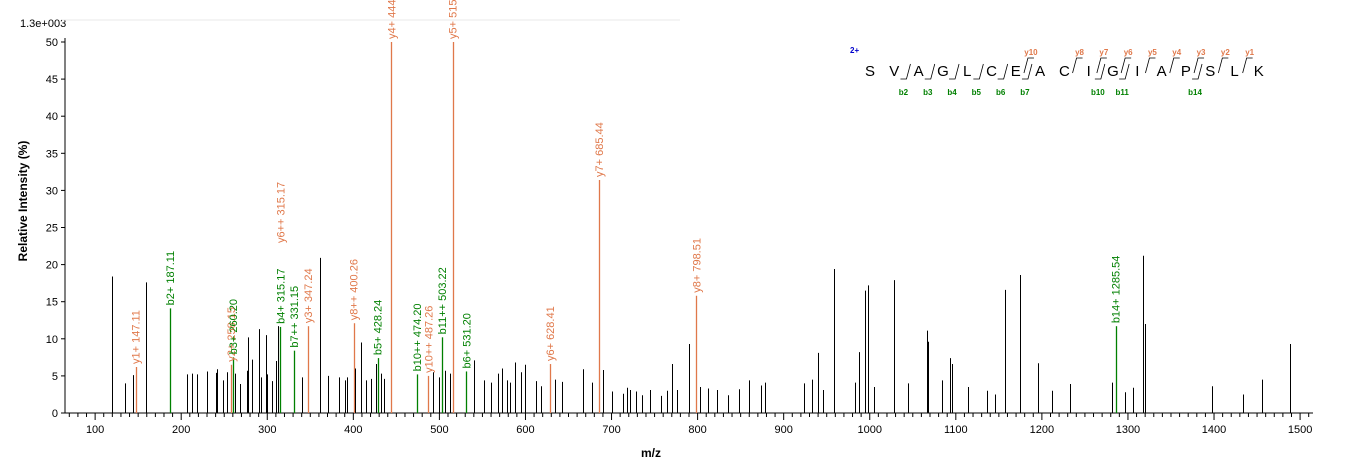  What do you see at coordinates (1079, 52) in the screenshot?
I see `y-ion-label: y8` at bounding box center [1079, 52].